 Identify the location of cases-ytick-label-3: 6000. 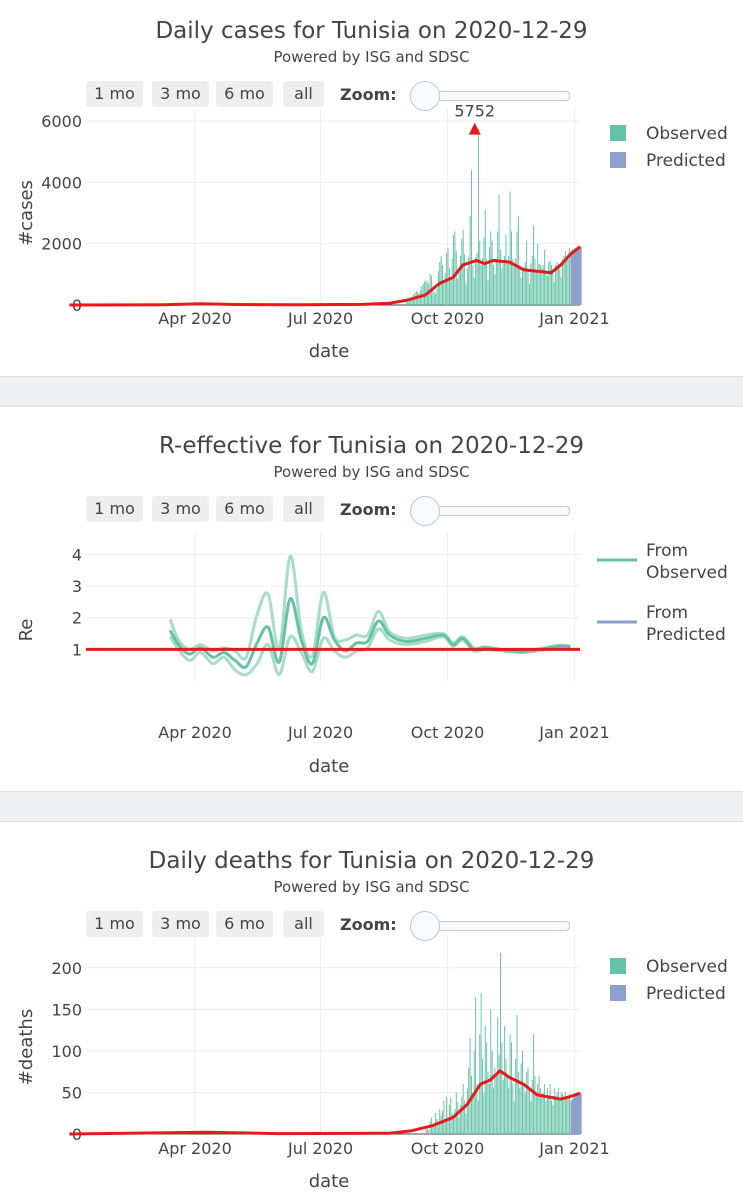
(61, 121).